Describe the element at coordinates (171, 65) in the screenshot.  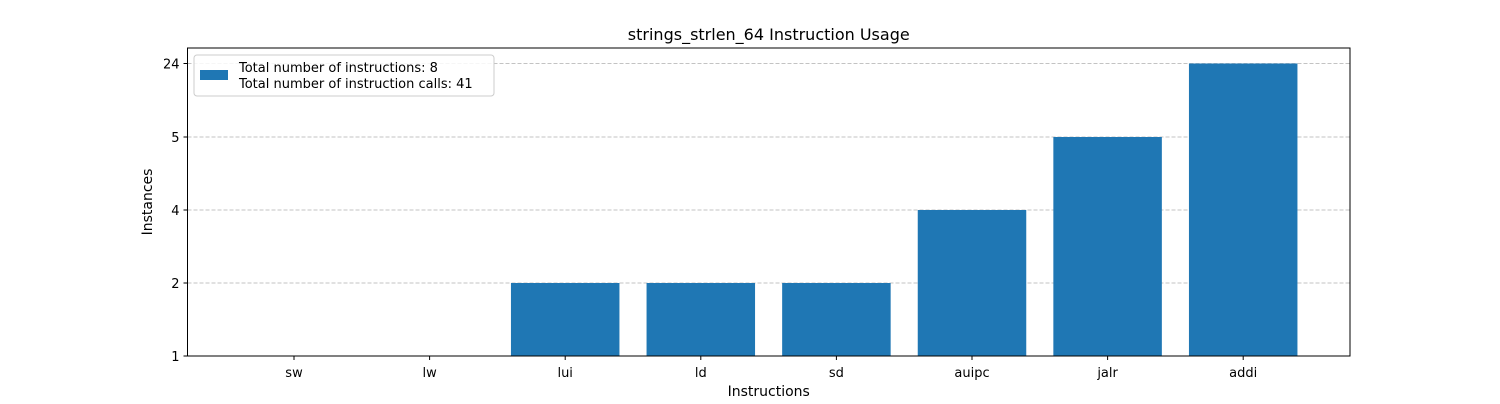
I see `y-tick-label: 24` at that location.